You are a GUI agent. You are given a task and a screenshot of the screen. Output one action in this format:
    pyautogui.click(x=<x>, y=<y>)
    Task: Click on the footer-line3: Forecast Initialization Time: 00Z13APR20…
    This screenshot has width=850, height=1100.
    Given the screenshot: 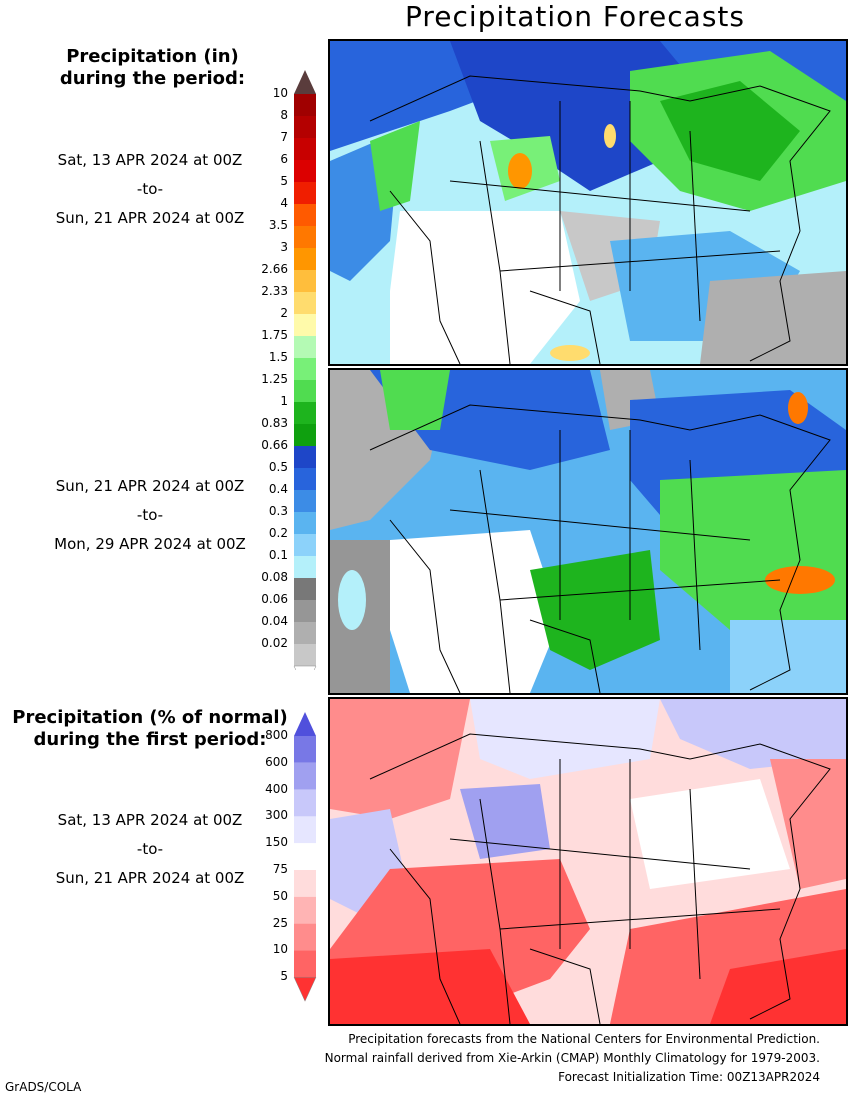 What is the action you would take?
    pyautogui.click(x=689, y=1077)
    